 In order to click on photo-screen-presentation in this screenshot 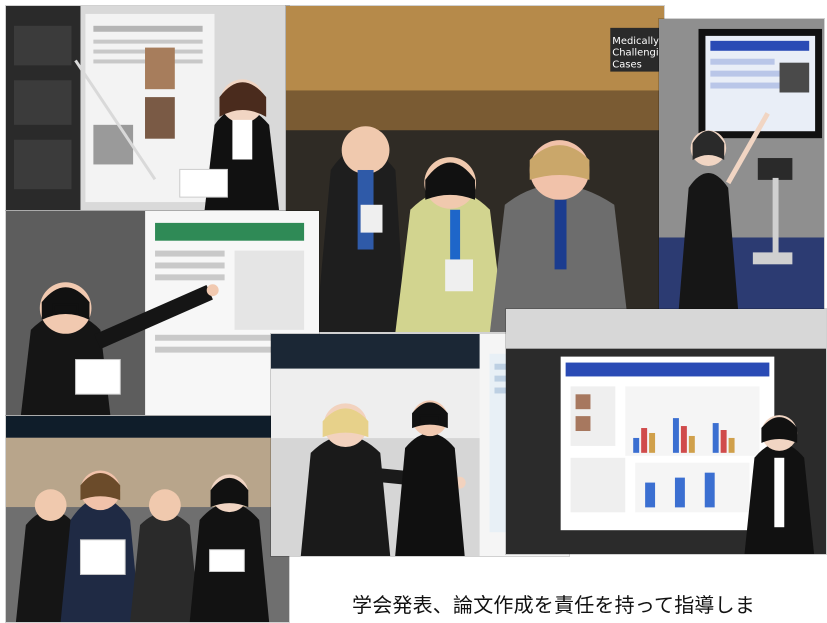, I will do `click(741, 164)`.